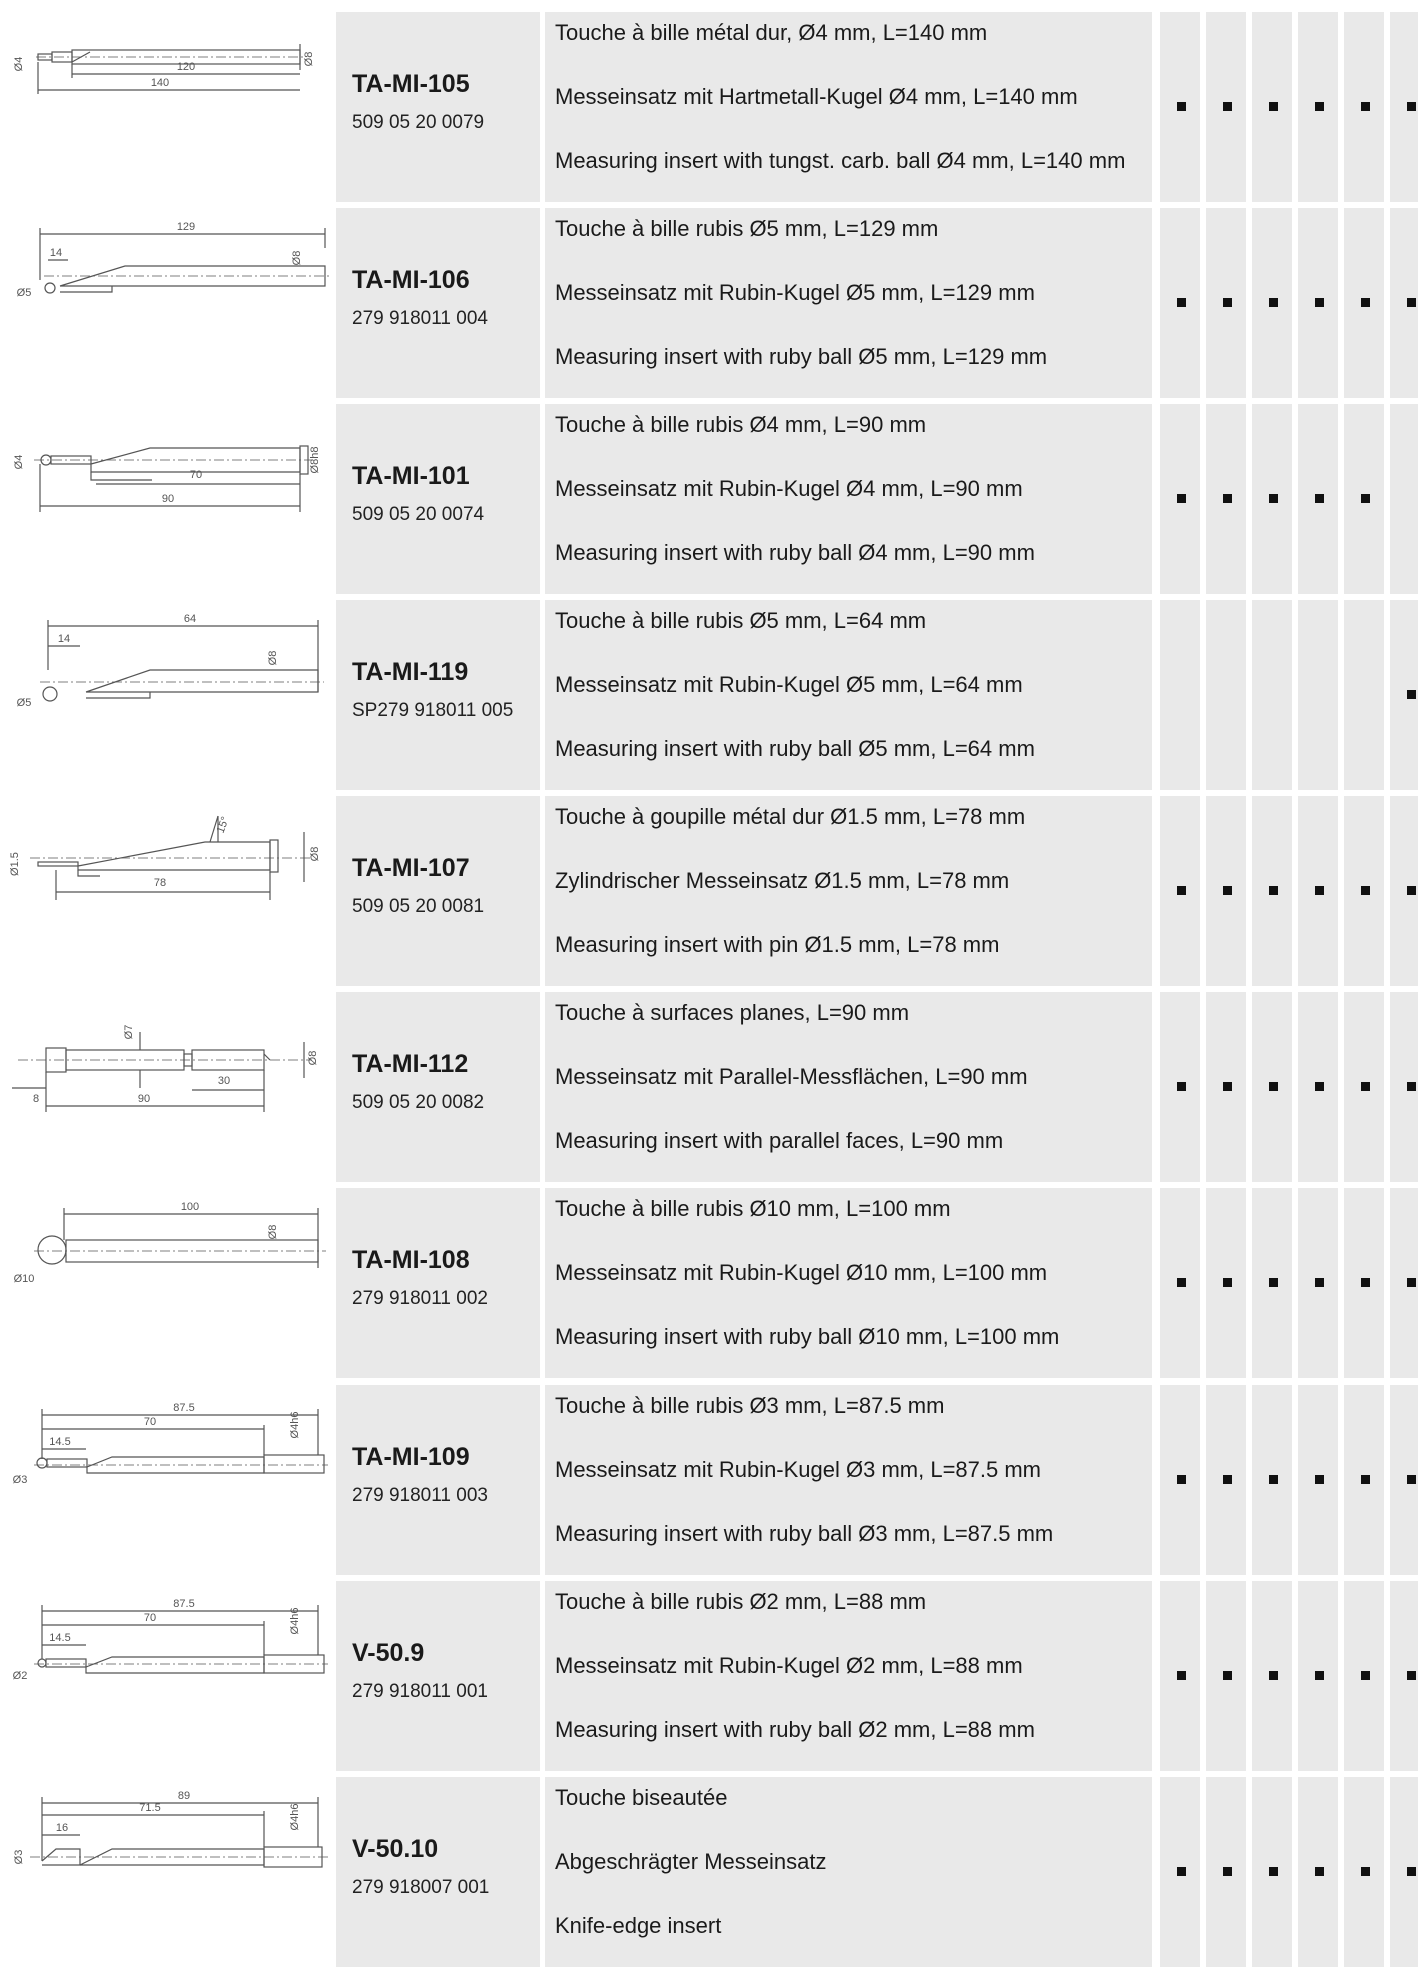  Describe the element at coordinates (165, 107) in the screenshot. I see `technical-drawing: Ø4 Ø8 120 140` at that location.